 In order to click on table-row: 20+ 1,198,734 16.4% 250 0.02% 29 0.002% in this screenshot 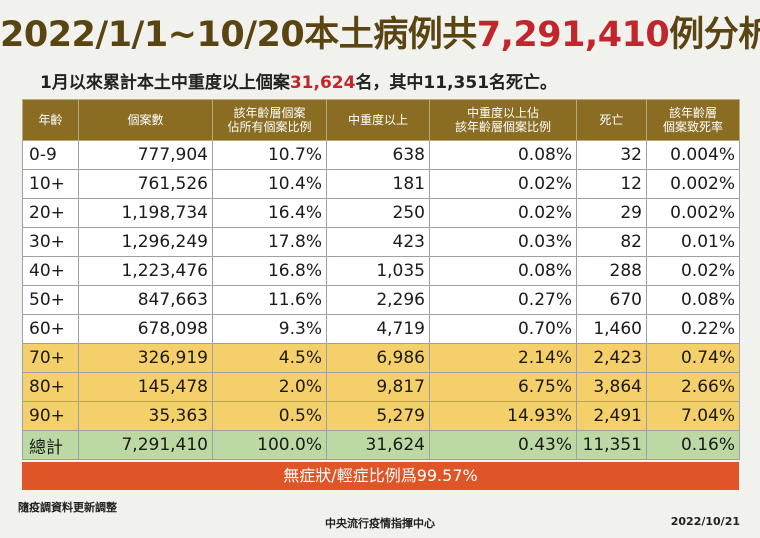, I will do `click(381, 213)`.